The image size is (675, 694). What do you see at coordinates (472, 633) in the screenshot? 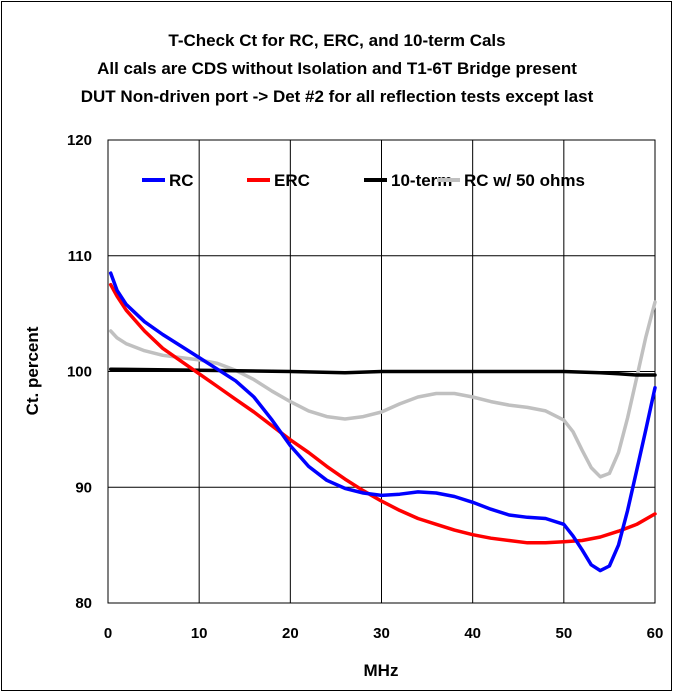
I see `x-tick-label: 40` at bounding box center [472, 633].